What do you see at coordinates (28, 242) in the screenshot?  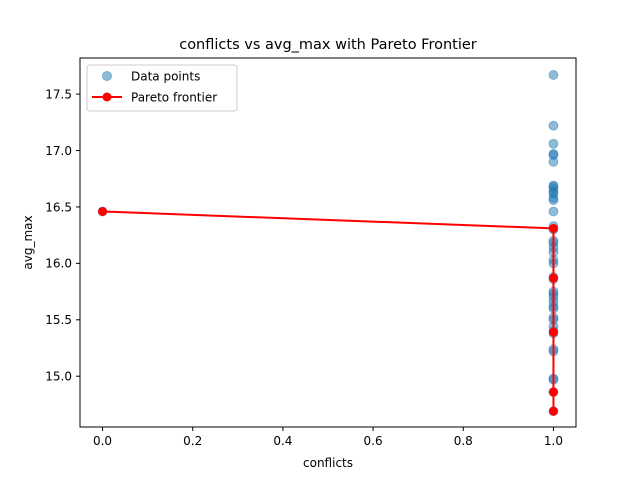 I see `y-axis-label: avg_max` at bounding box center [28, 242].